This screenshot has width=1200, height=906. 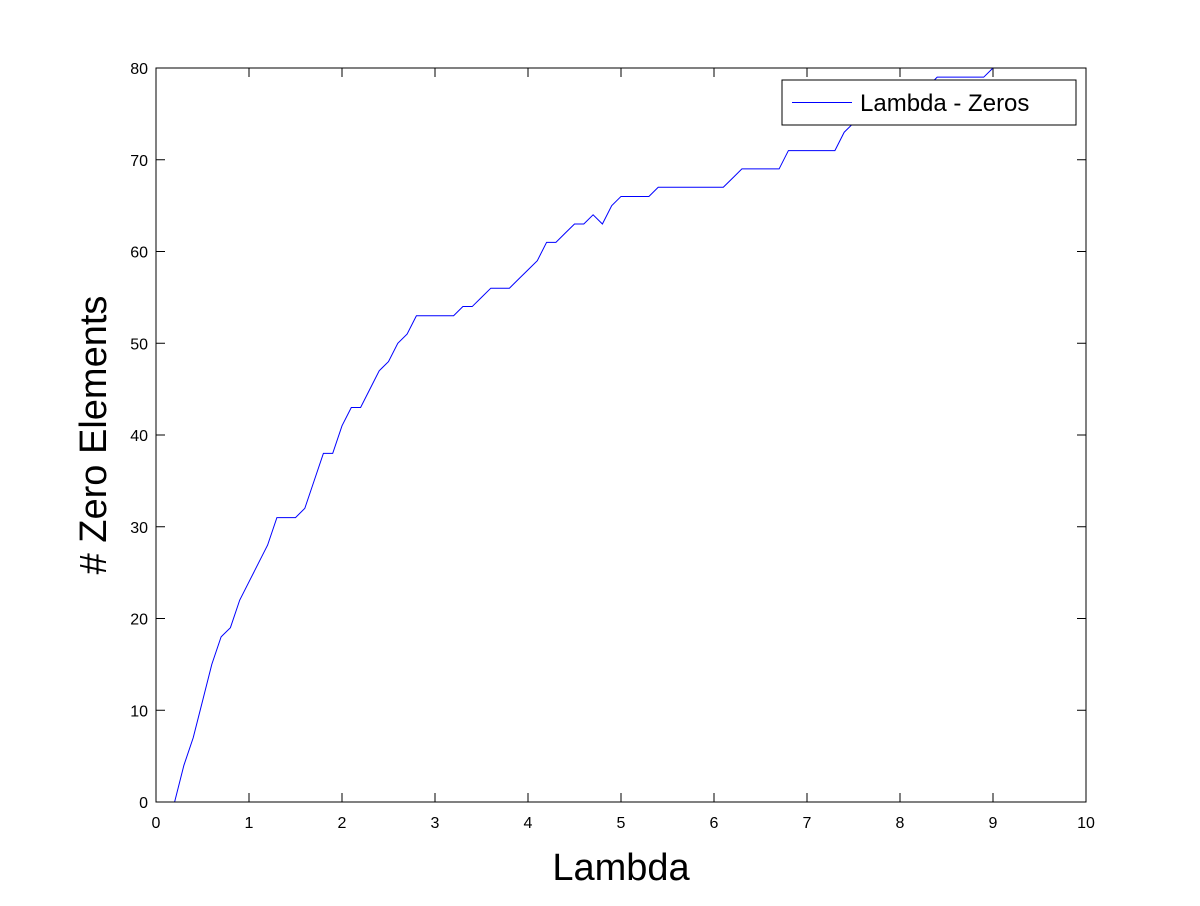 What do you see at coordinates (156, 823) in the screenshot?
I see `x-tick-label: 0` at bounding box center [156, 823].